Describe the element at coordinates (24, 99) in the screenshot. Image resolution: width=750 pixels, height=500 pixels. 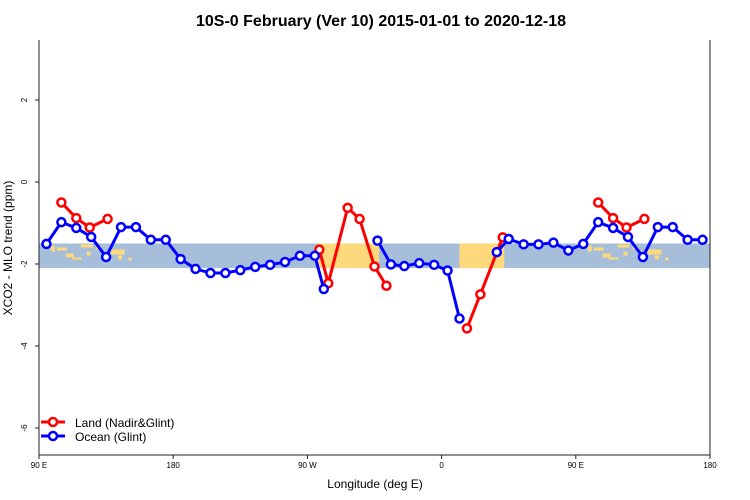
I see `y-tick-label: 2` at that location.